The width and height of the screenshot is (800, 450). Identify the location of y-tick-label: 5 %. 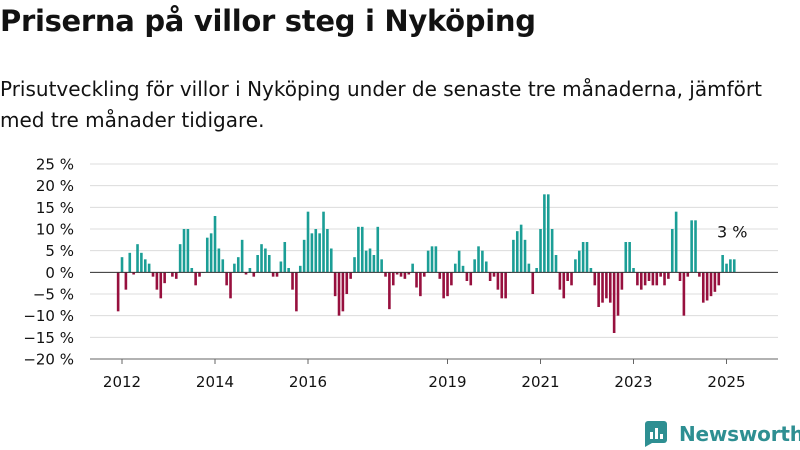
(59, 251).